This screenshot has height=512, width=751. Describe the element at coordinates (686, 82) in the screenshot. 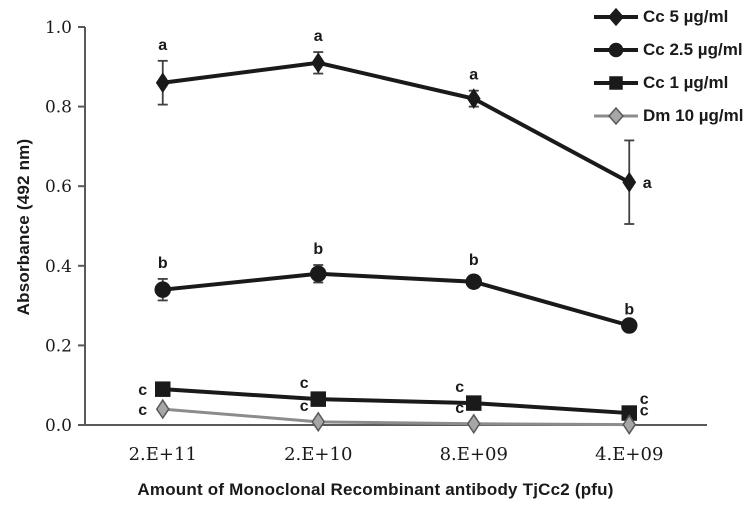

I see `legend-item-label: Cc 1 µg/ml` at that location.